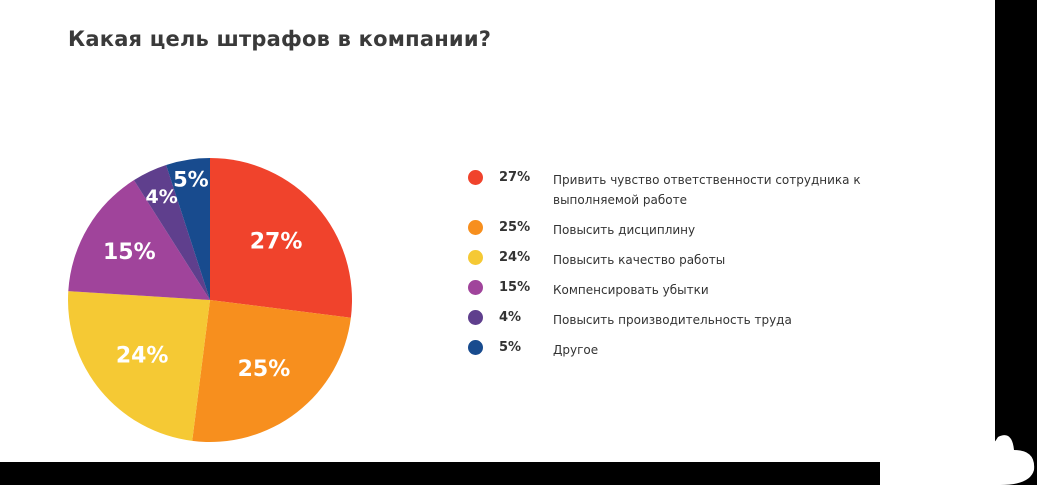  Describe the element at coordinates (510, 347) in the screenshot. I see `legend-percent-6: 5%` at that location.